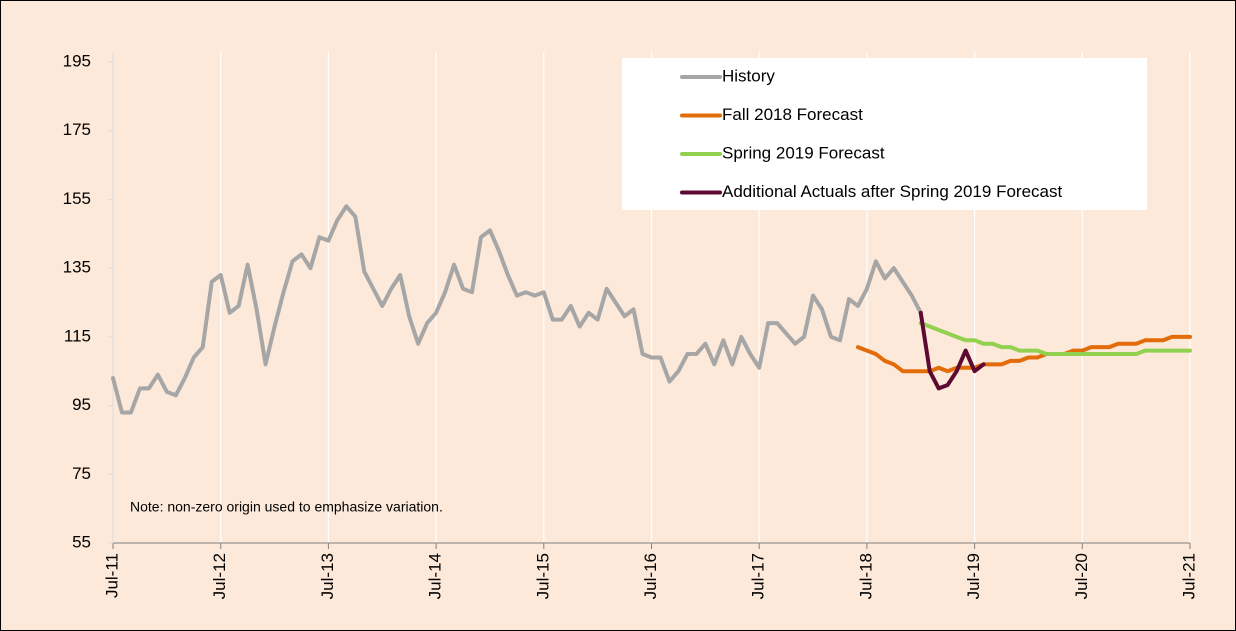  What do you see at coordinates (77, 129) in the screenshot?
I see `y-tick-label: 175` at bounding box center [77, 129].